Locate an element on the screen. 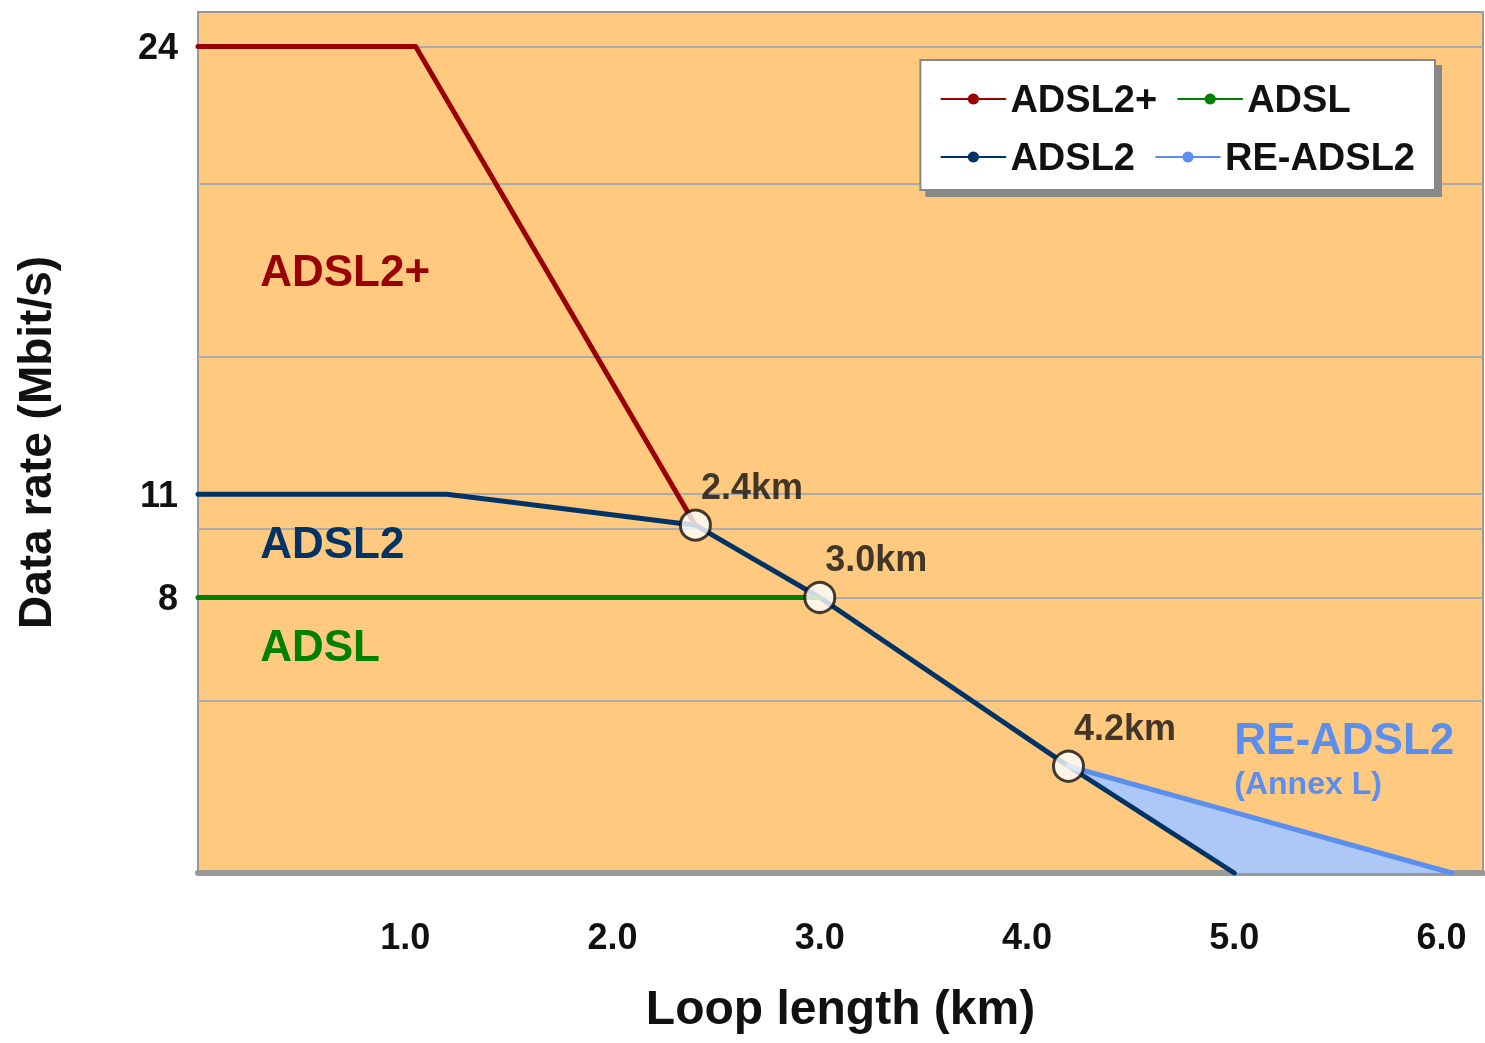 The width and height of the screenshot is (1485, 1043). x-tick-label: 5.0 is located at coordinates (1234, 936).